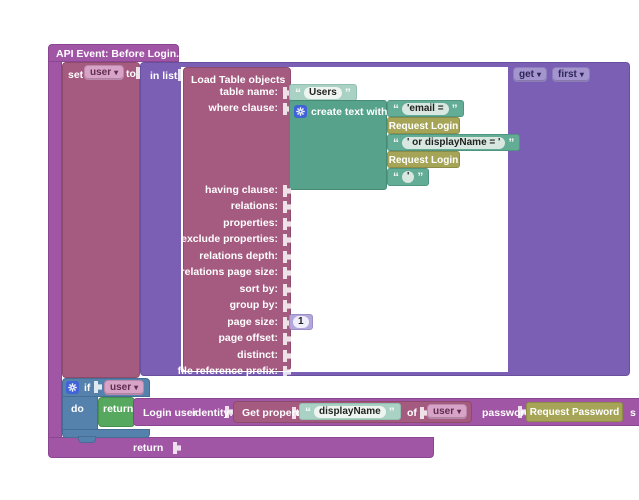 The image size is (639, 500). I want to click on api-event-block-header: API Event: Before Login., so click(113, 53).